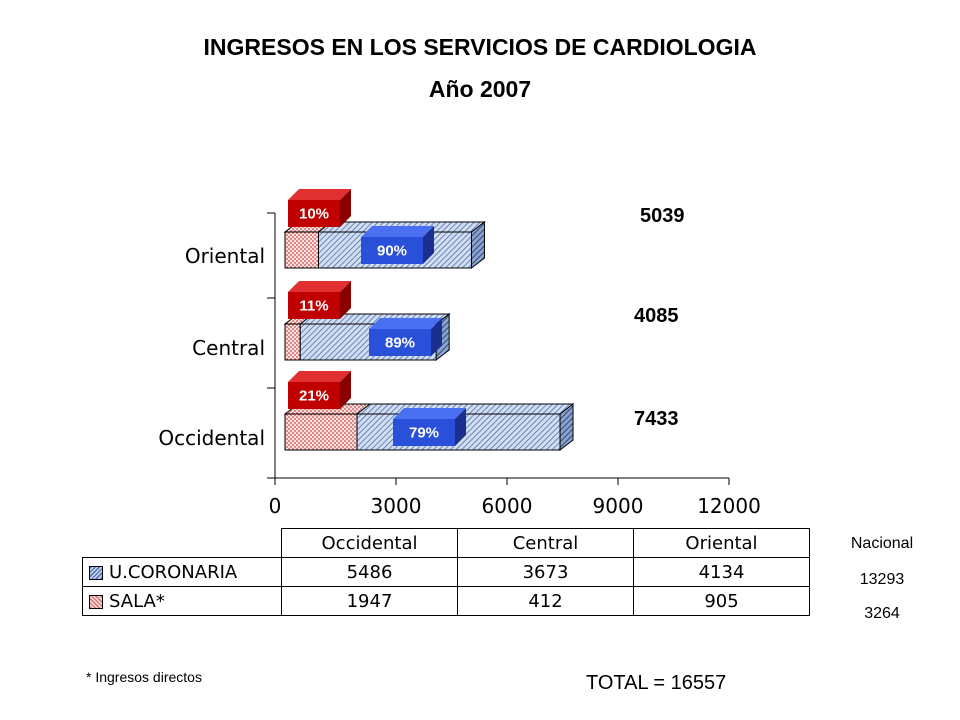 The width and height of the screenshot is (960, 720). I want to click on footnote: * Ingresos directos, so click(144, 677).